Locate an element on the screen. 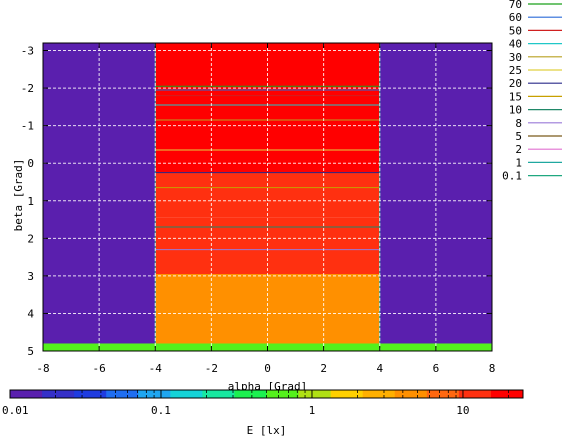  y-tick-label: 2 is located at coordinates (30, 238).